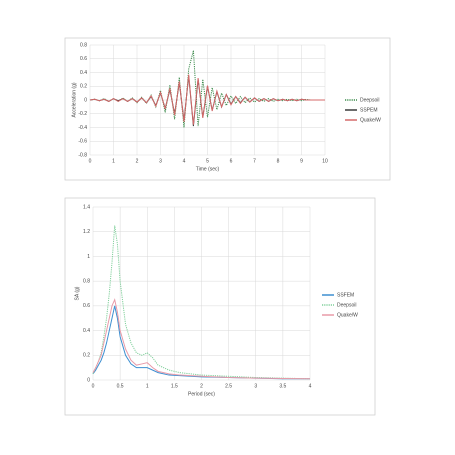 The image size is (455, 455). I want to click on x-tick-label: 6, so click(231, 161).